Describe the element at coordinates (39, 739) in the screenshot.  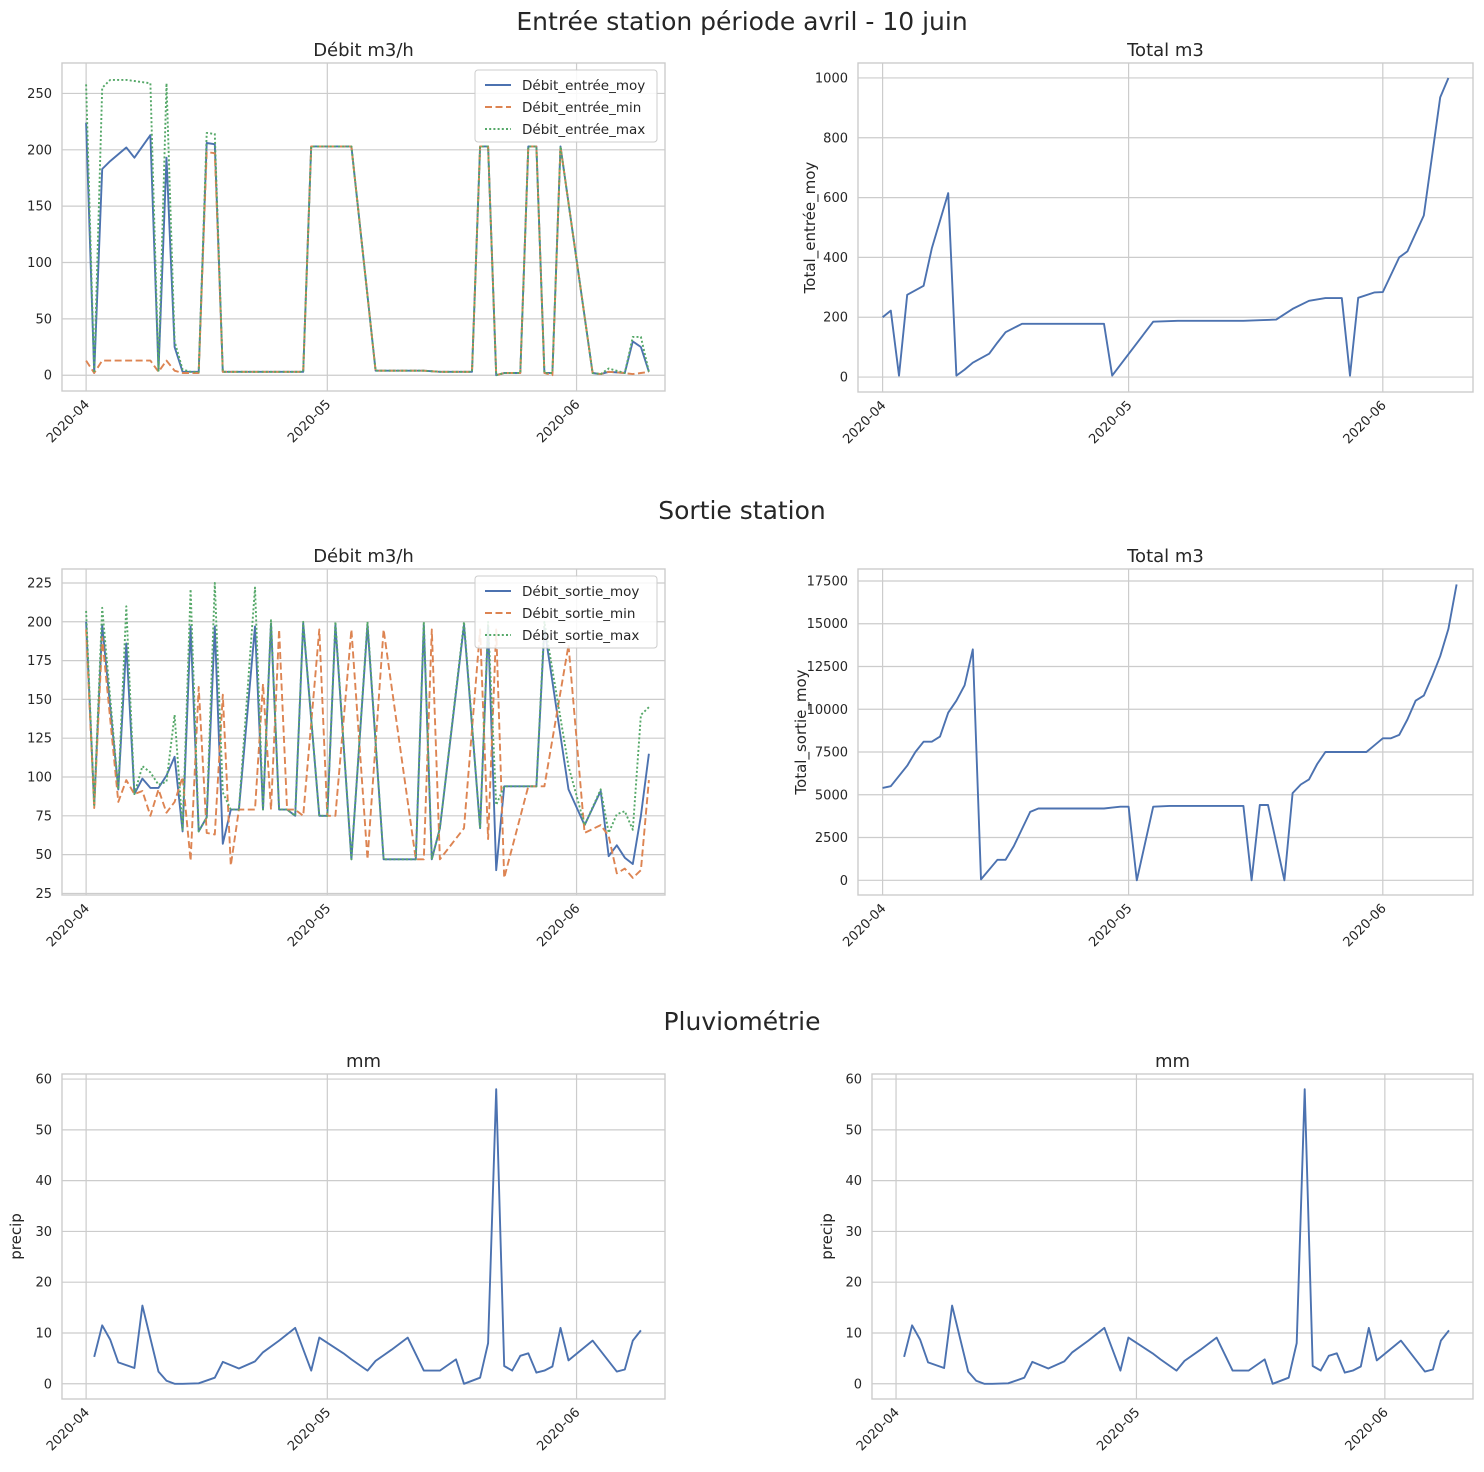
I see `y-tick-label: 125` at that location.